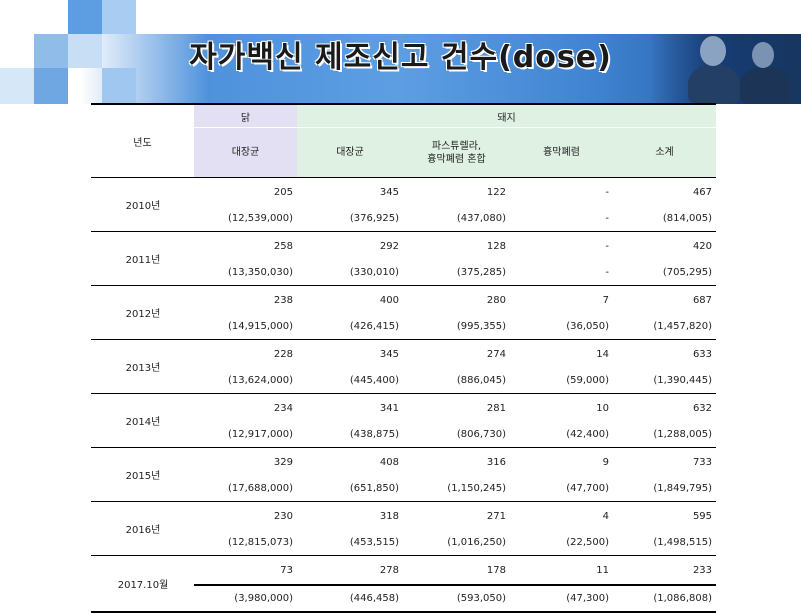 Image resolution: width=801 pixels, height=613 pixels. Describe the element at coordinates (403, 312) in the screenshot. I see `table-row: 2012년 238 400 280 7 687` at that location.